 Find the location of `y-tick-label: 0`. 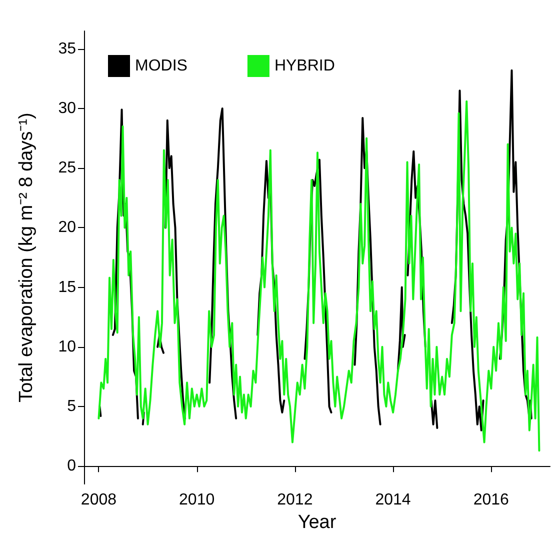

y-tick-label: 0 is located at coordinates (71, 466).